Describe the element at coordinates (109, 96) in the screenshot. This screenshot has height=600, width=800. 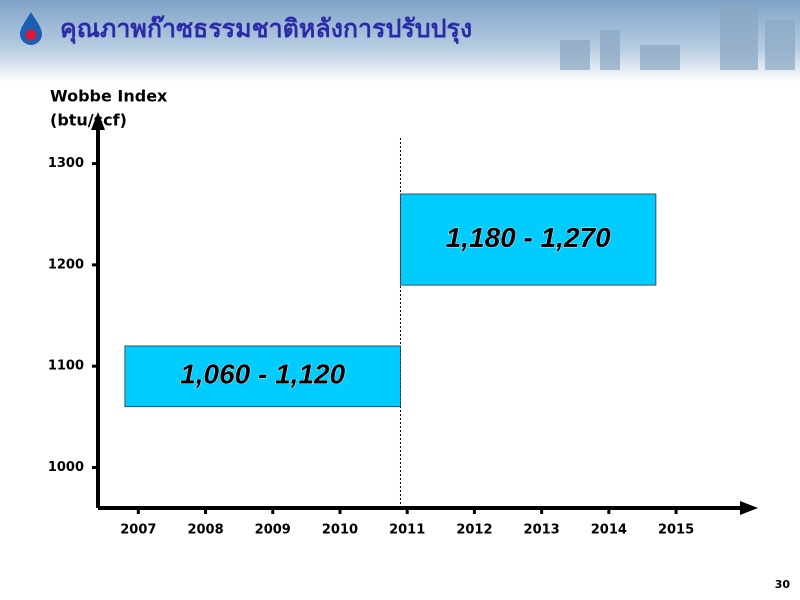
I see `y-axis-title: Wobbe Index` at that location.